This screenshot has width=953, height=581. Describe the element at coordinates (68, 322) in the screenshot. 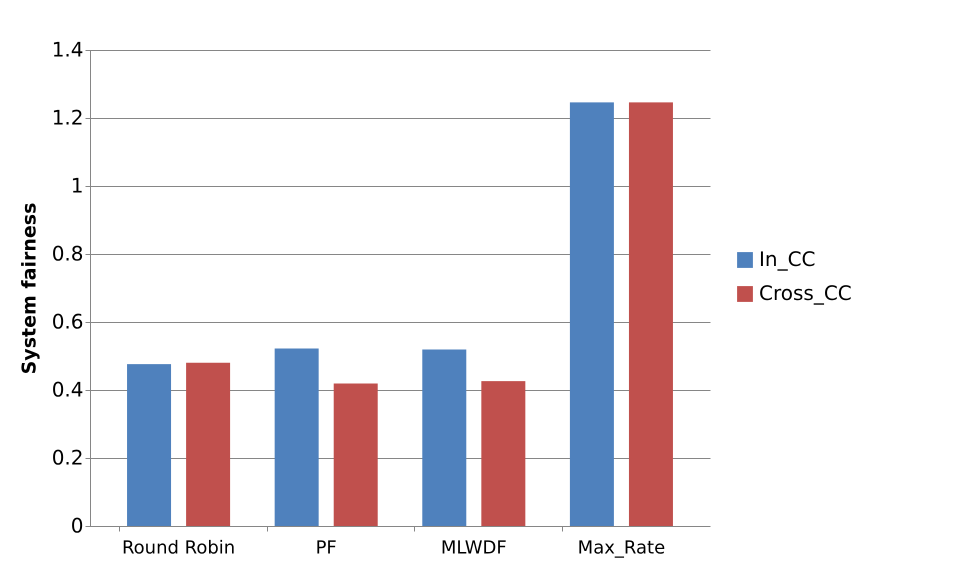

I see `y-tick-label: 0.6` at that location.